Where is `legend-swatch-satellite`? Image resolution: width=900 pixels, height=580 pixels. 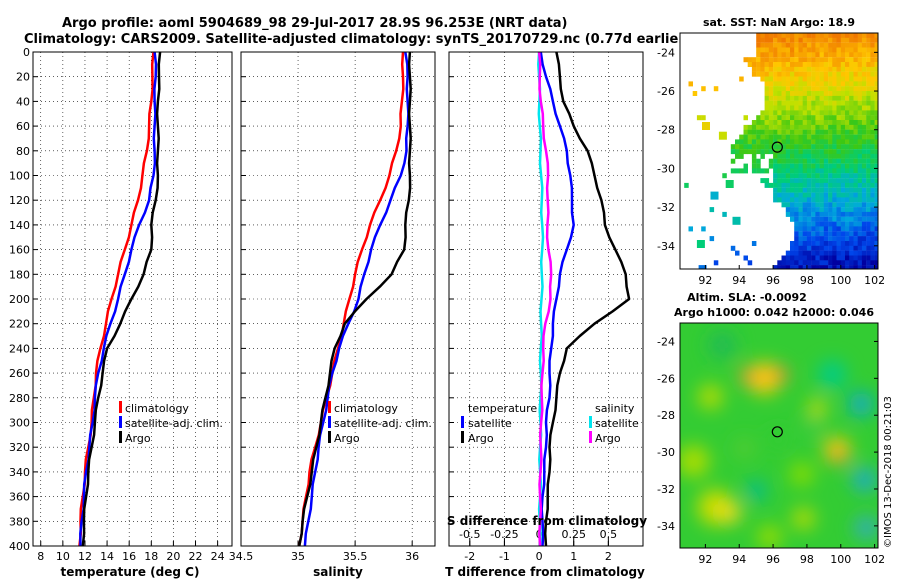
legend-swatch-satellite is located at coordinates (120, 422).